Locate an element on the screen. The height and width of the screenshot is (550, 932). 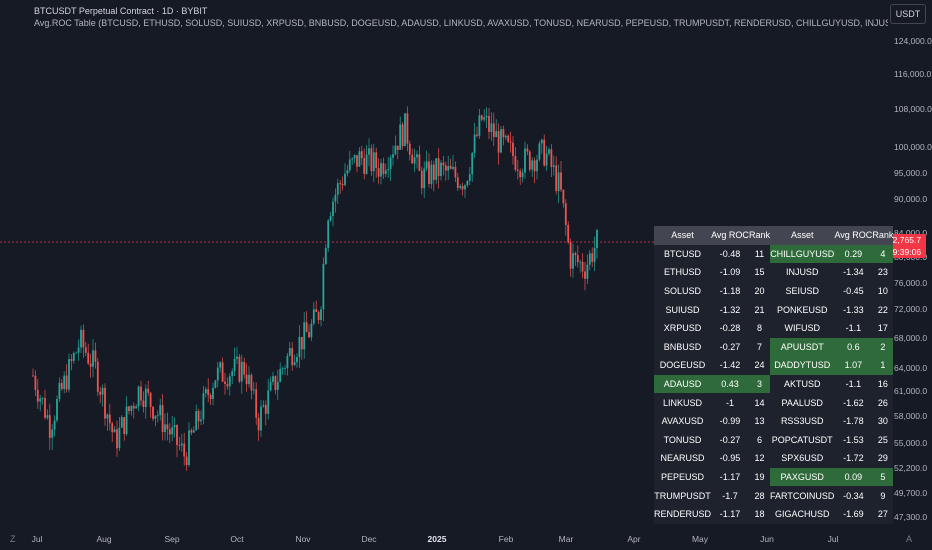
avg-roc-cell: -0.95 is located at coordinates (730, 458).